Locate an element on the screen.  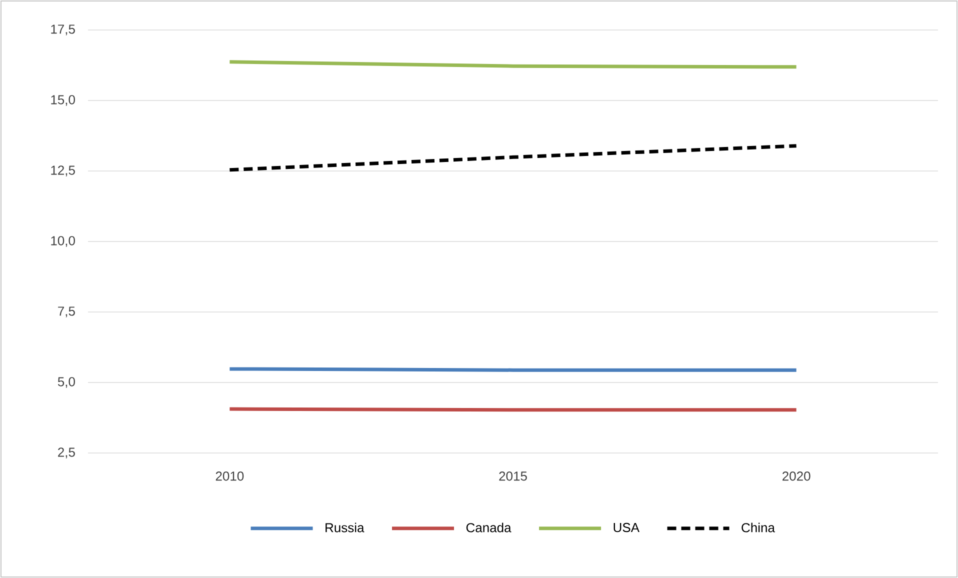
legend-label: Russia is located at coordinates (345, 527).